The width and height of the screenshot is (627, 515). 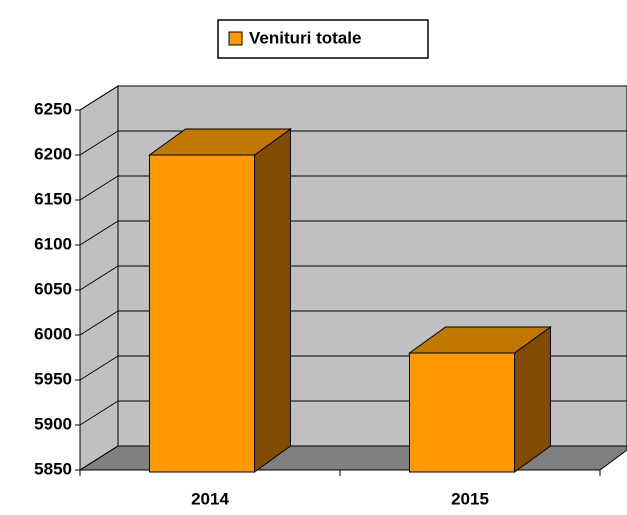 I want to click on y-tick-label: 6000, so click(x=53, y=333).